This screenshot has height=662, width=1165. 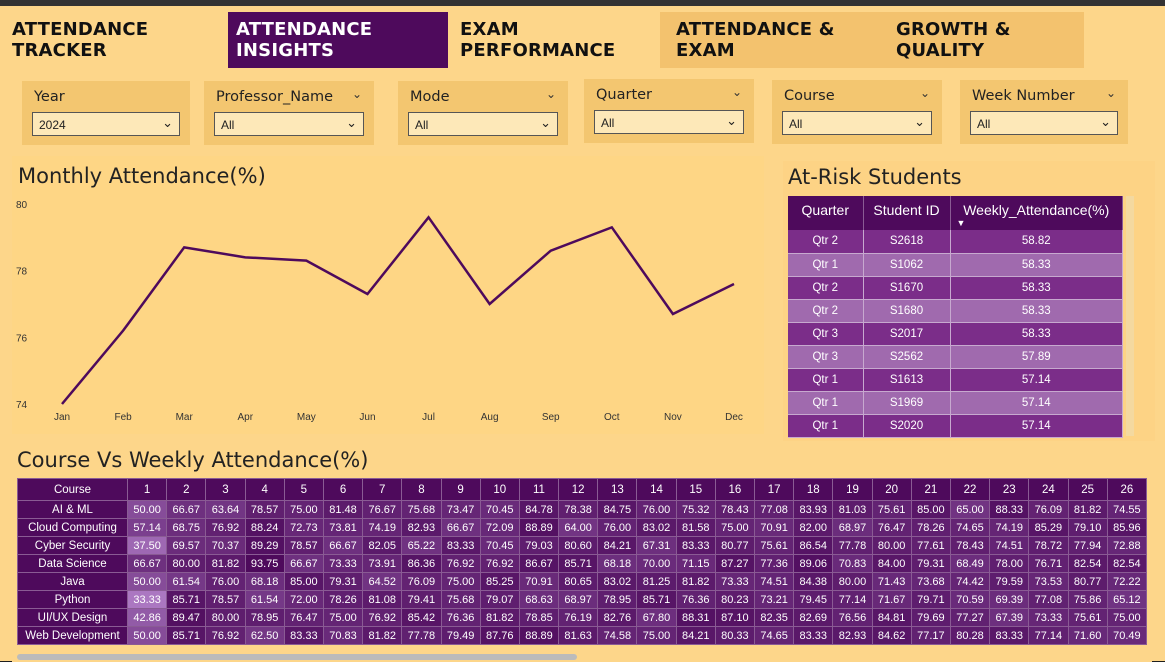 What do you see at coordinates (955, 380) in the screenshot?
I see `table-row: Qtr 1 S1613 57.14` at bounding box center [955, 380].